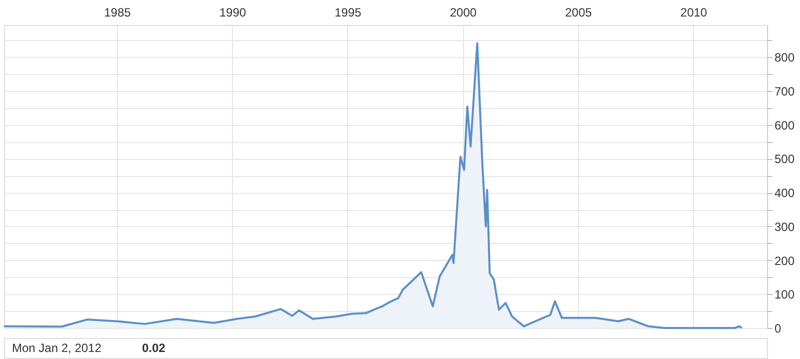 This screenshot has width=800, height=359. What do you see at coordinates (694, 13) in the screenshot?
I see `x-tick-label: 2010` at bounding box center [694, 13].